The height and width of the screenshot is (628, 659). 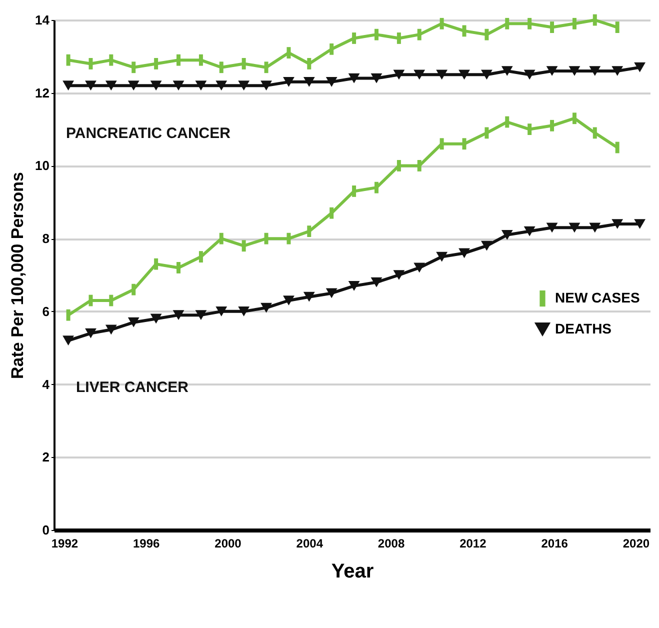 I want to click on legend-label: NEW CASES, so click(x=597, y=298).